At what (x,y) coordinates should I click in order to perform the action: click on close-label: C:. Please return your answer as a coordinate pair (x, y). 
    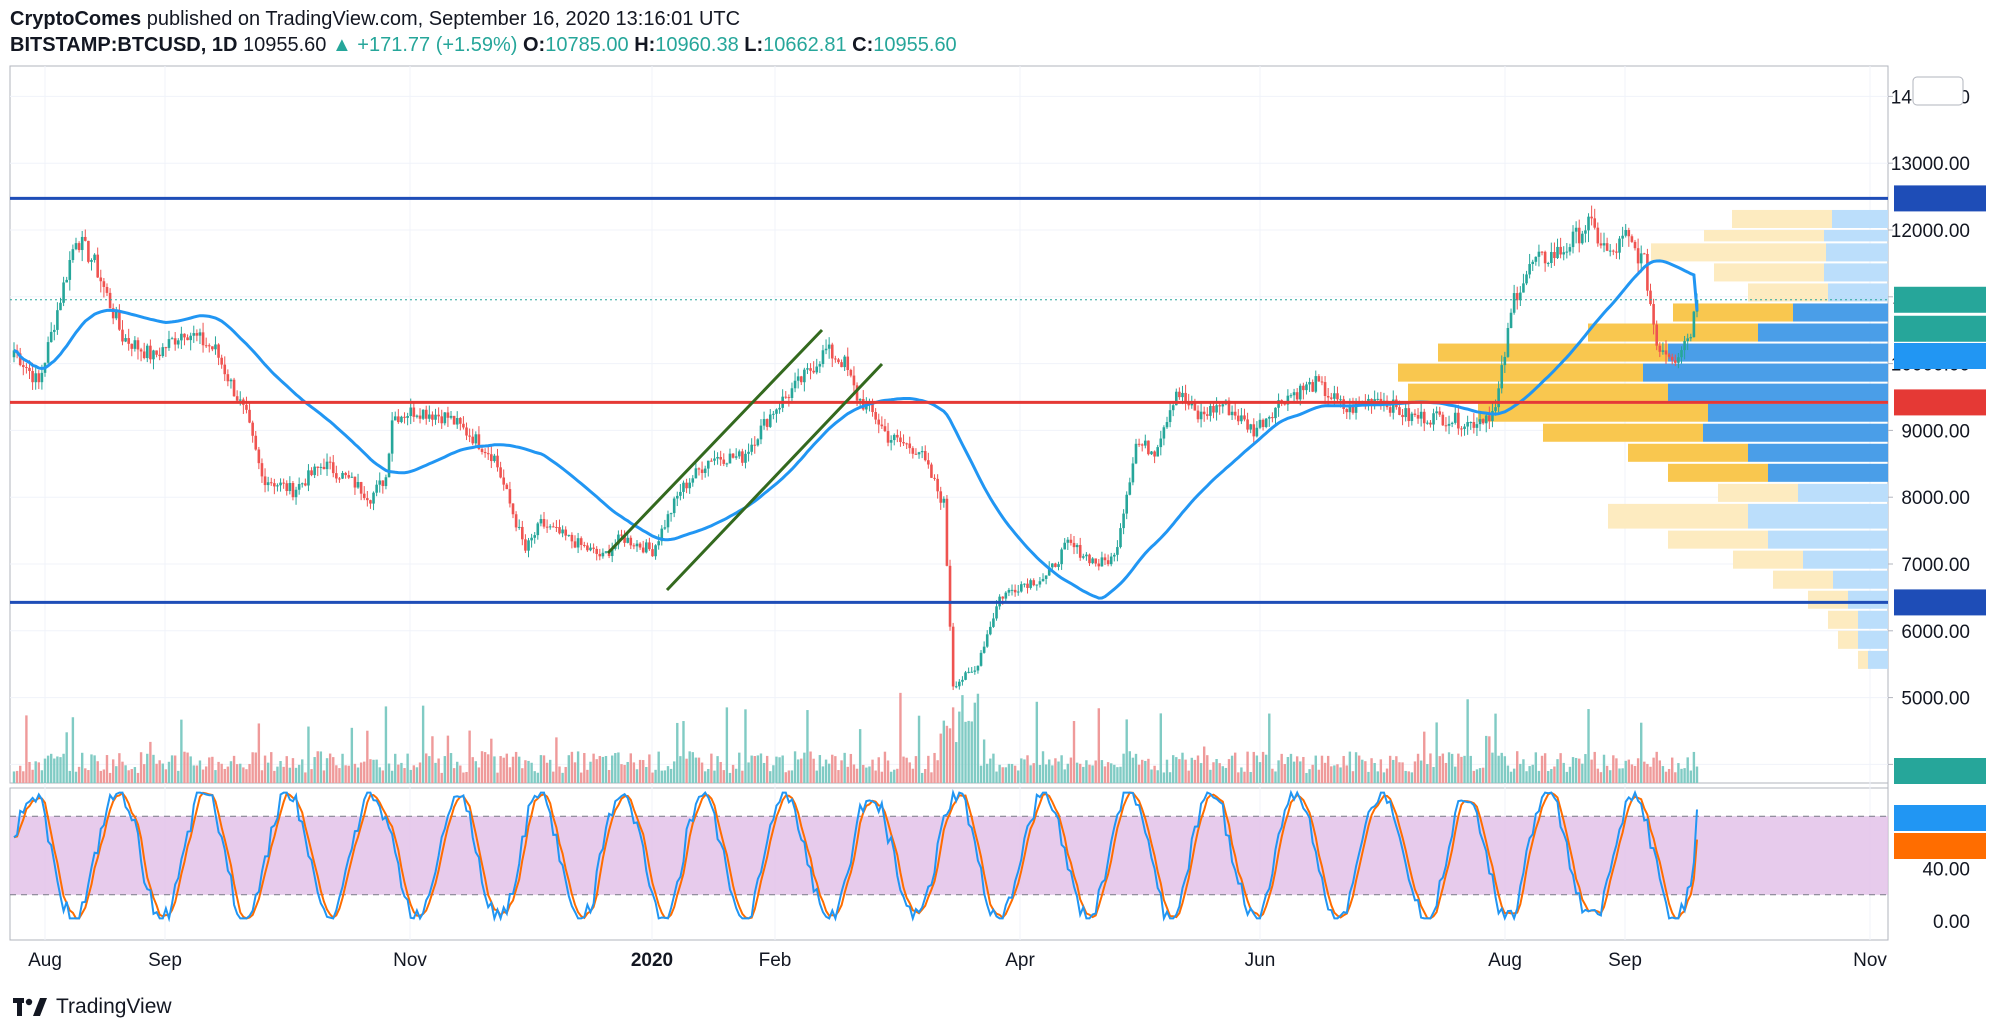
    Looking at the image, I should click on (863, 45).